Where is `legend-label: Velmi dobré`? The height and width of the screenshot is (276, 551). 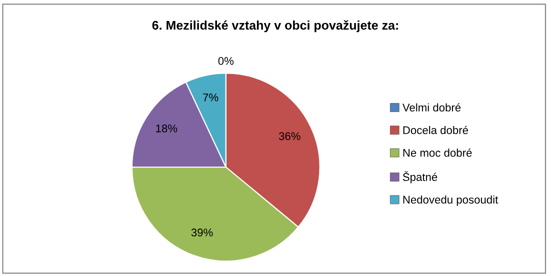
legend-label: Velmi dobré is located at coordinates (431, 107).